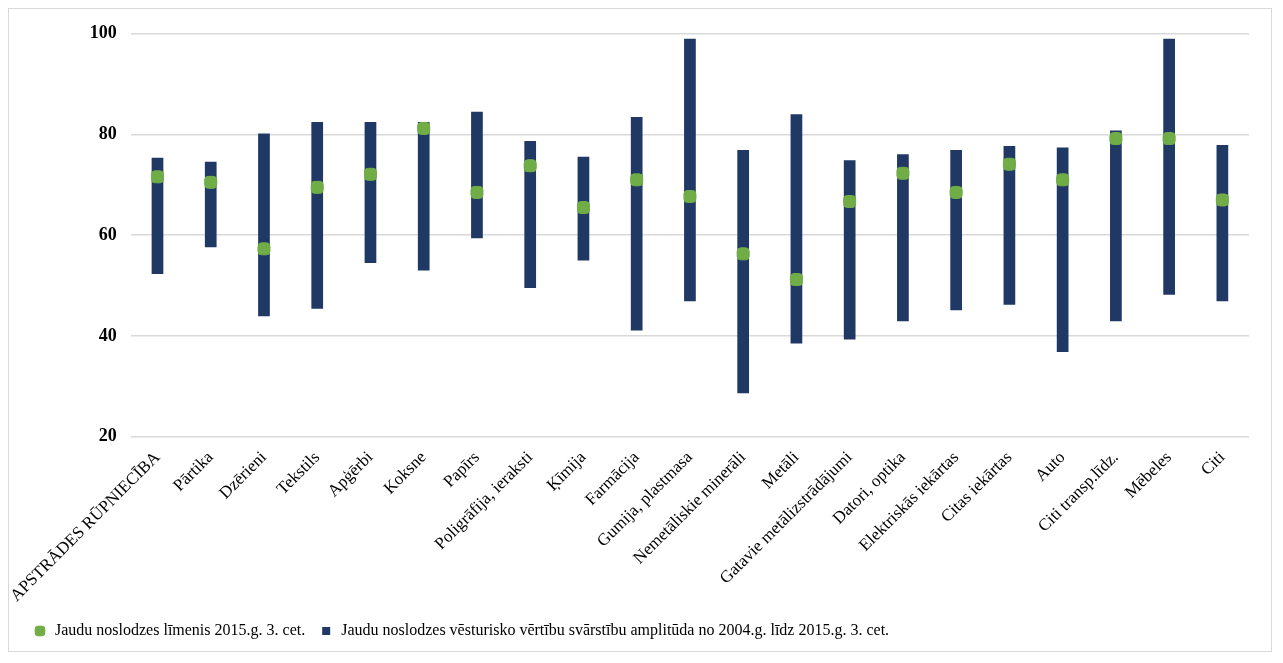 Image resolution: width=1283 pixels, height=663 pixels. Describe the element at coordinates (103, 32) in the screenshot. I see `y-tick-label: 100` at that location.